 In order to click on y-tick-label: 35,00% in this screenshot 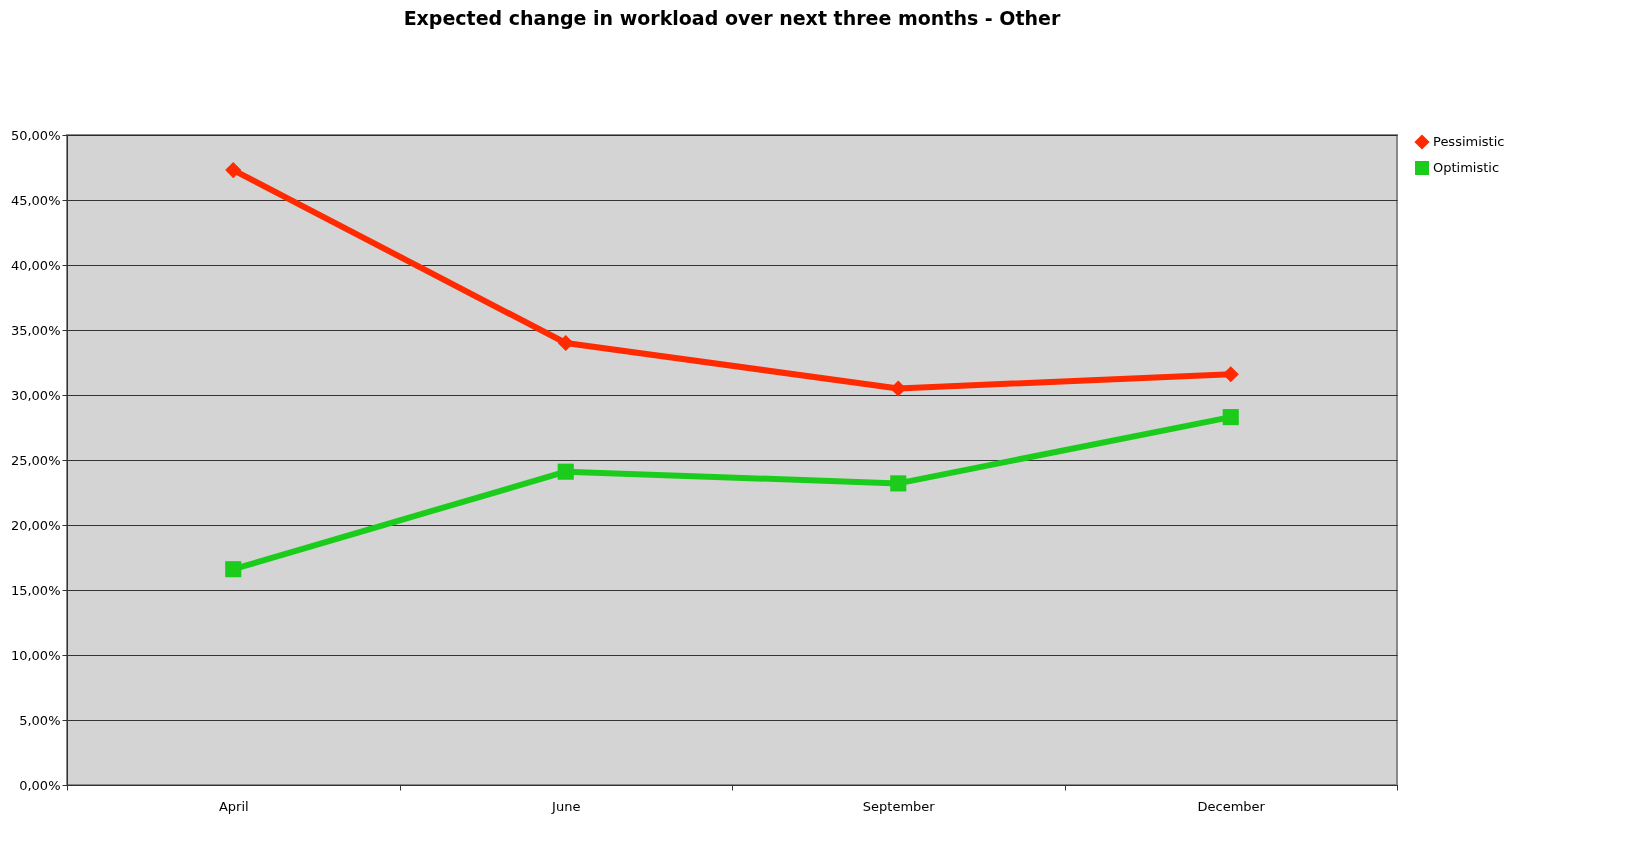, I will do `click(35, 330)`.